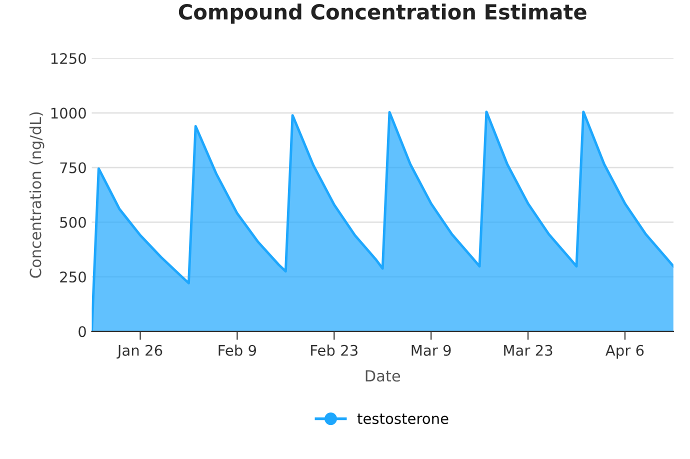 Image resolution: width=690 pixels, height=459 pixels. What do you see at coordinates (139, 351) in the screenshot?
I see `x-tick-label: Jan 26` at bounding box center [139, 351].